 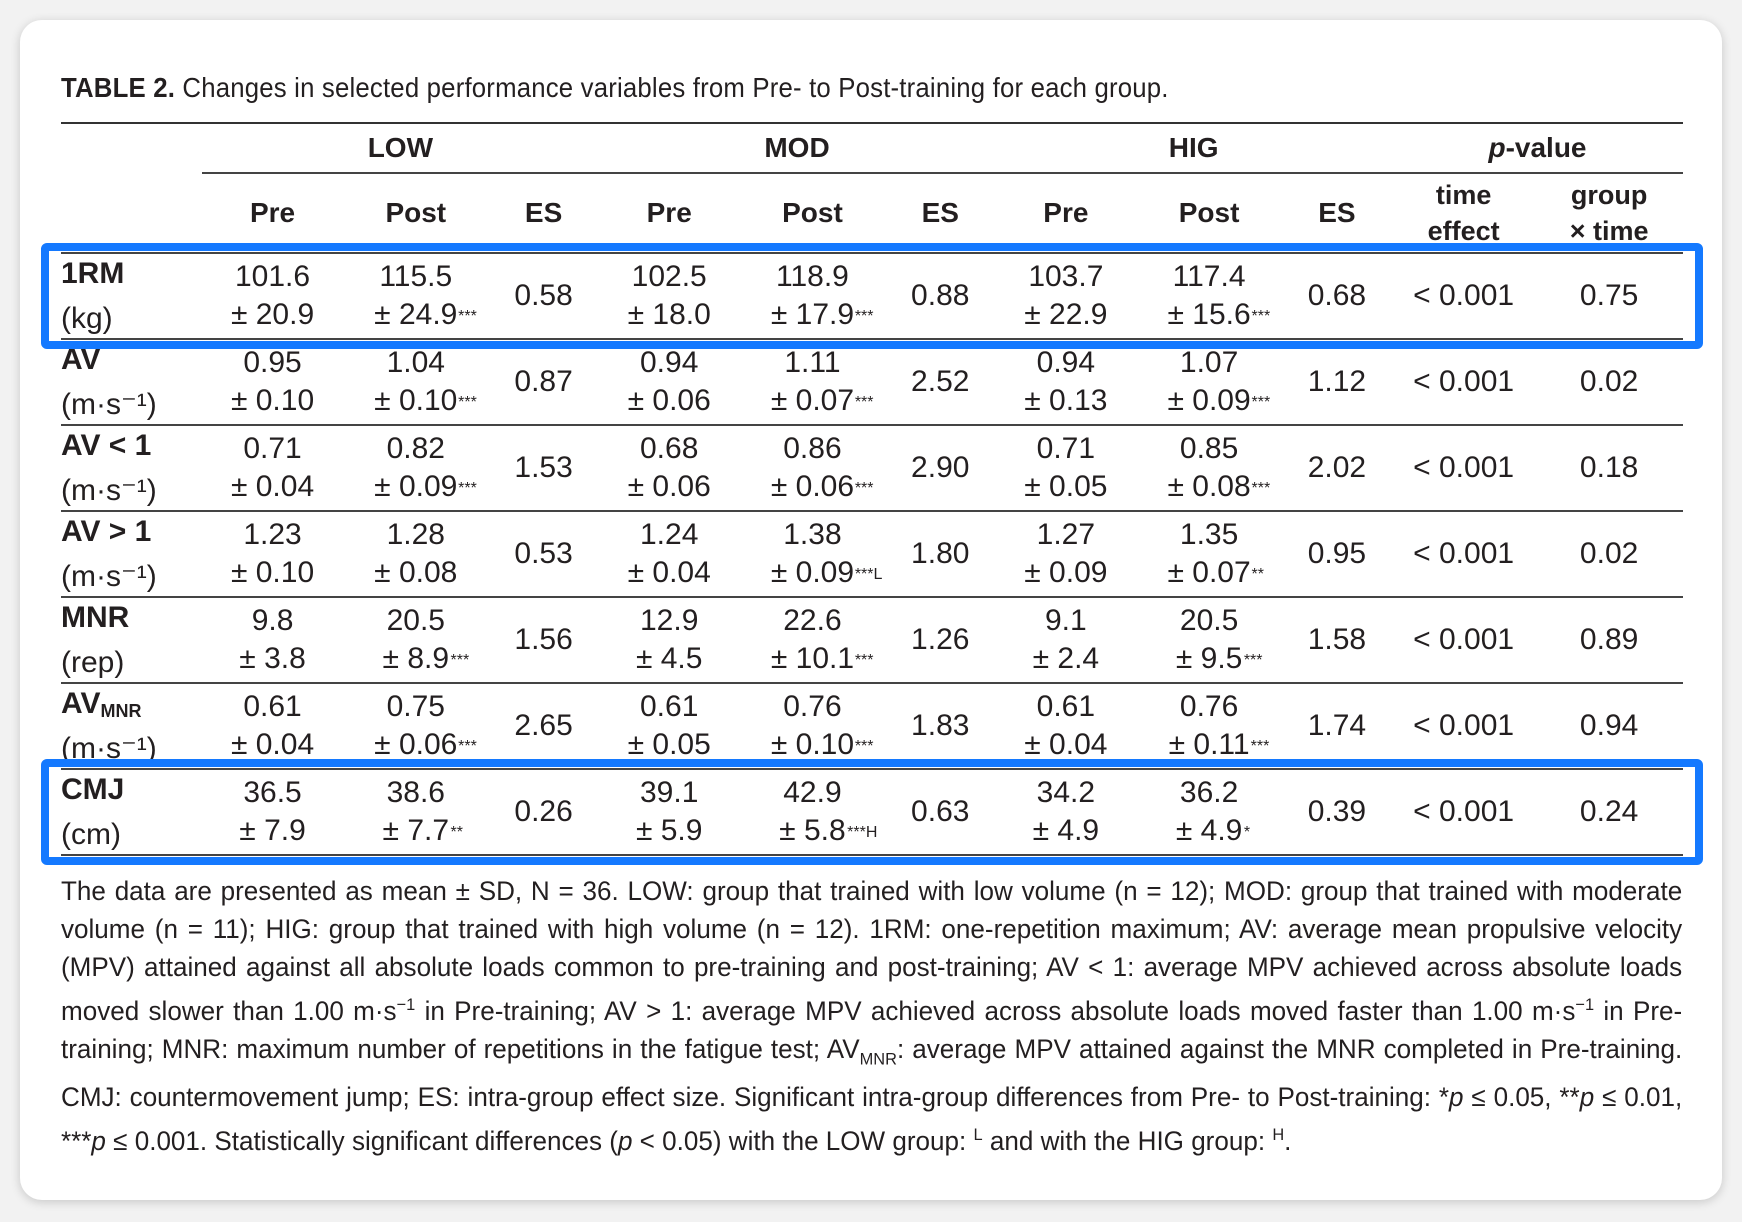 I want to click on low-pre-cell: 101.6 ± 20.9, so click(x=272, y=296).